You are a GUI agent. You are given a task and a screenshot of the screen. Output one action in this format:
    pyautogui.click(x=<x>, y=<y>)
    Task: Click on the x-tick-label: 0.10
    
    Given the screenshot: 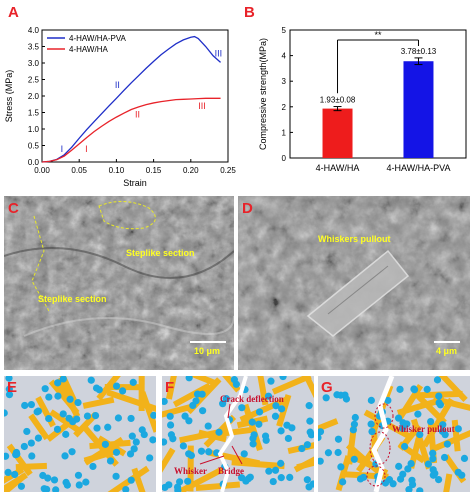 What is the action you would take?
    pyautogui.click(x=117, y=170)
    